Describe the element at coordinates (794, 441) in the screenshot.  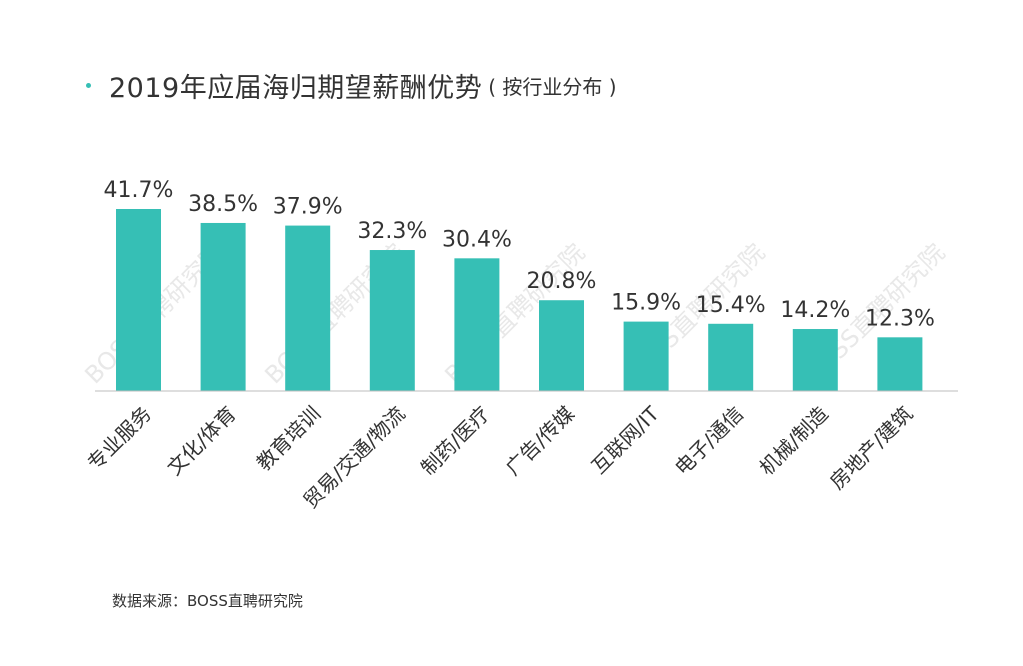
I see `category-label: 机械/制造` at that location.